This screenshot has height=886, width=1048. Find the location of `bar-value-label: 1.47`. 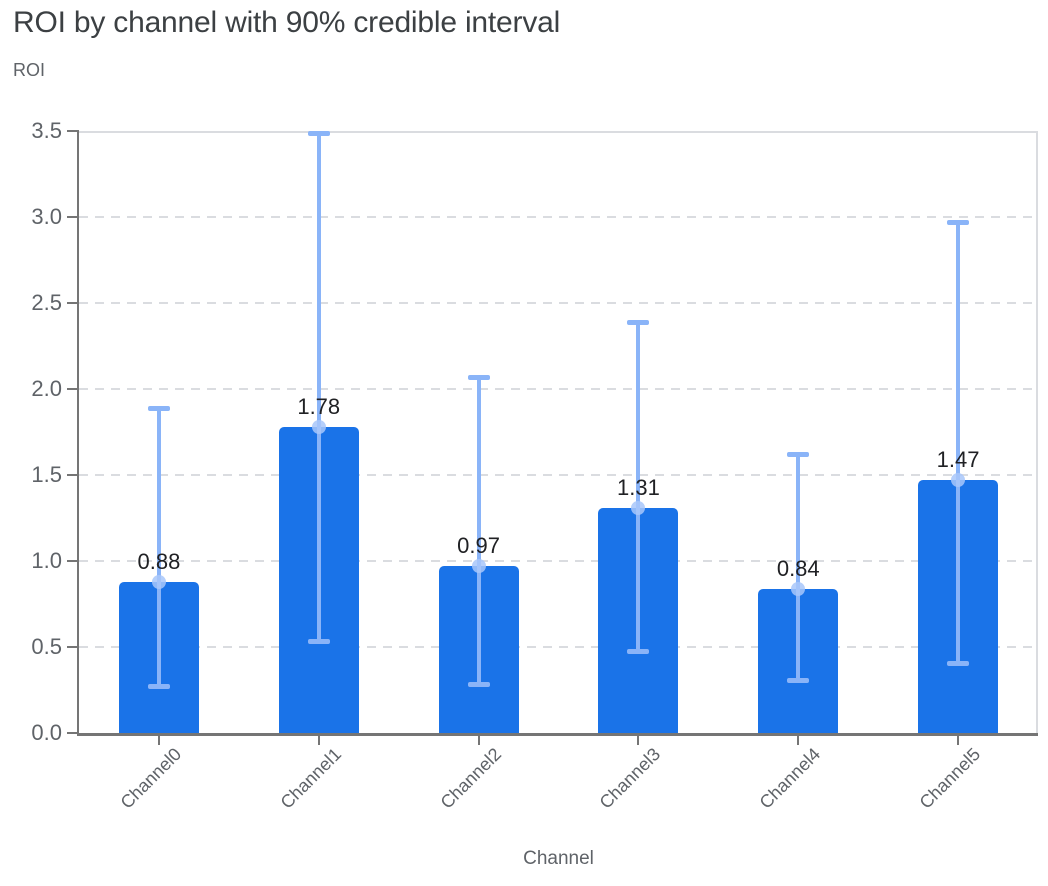

bar-value-label: 1.47 is located at coordinates (958, 460).